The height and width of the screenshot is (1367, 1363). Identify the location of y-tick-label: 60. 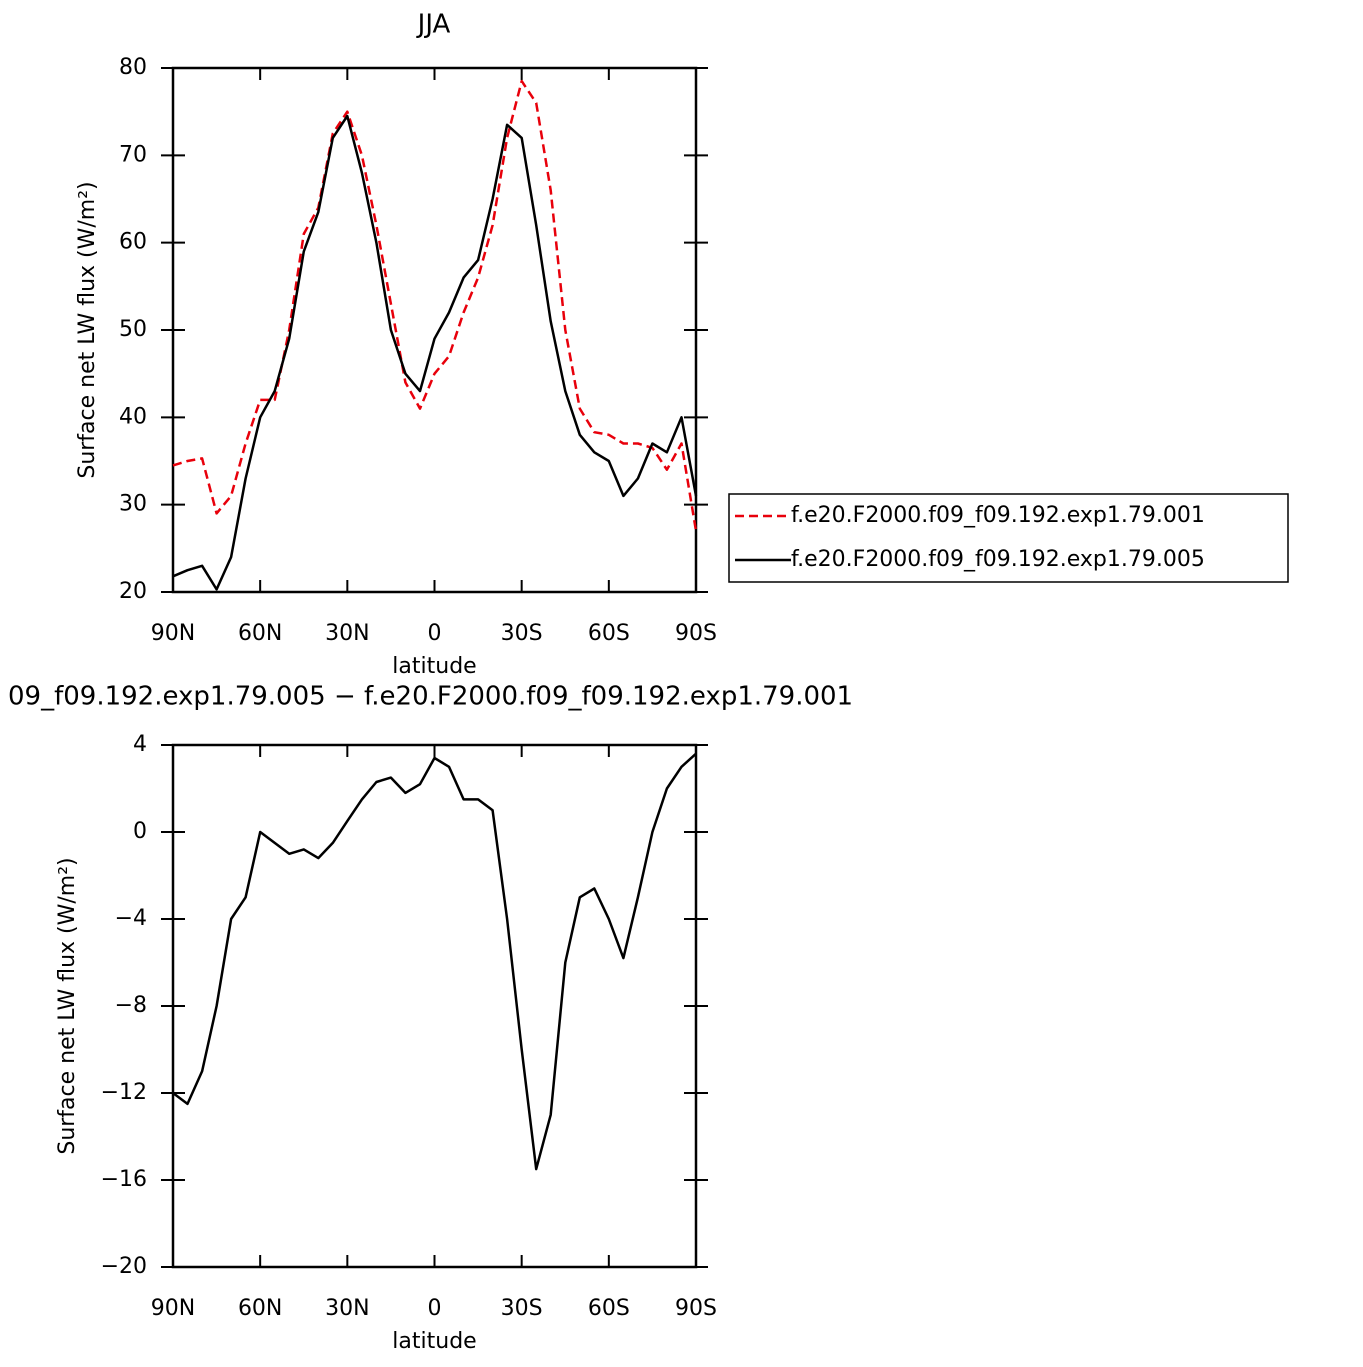
(133, 242).